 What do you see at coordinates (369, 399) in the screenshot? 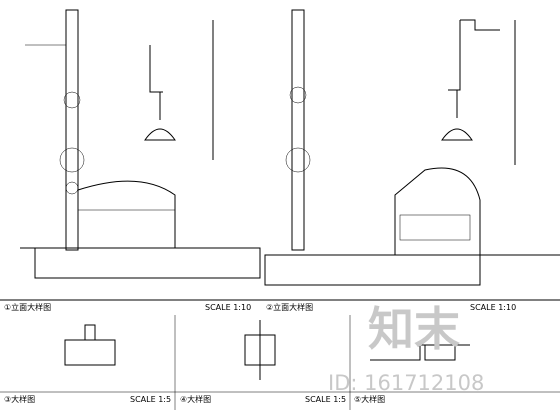
I see `drawing-label: ⑤大样图` at bounding box center [369, 399].